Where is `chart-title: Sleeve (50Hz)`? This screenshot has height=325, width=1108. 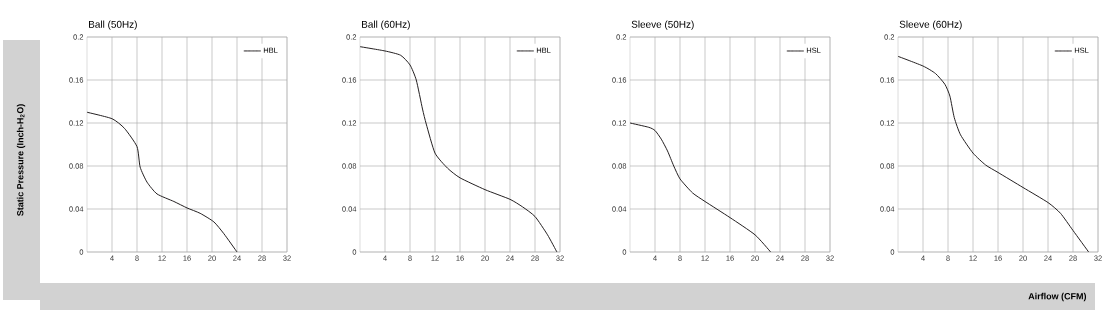
chart-title: Sleeve (50Hz) is located at coordinates (662, 25).